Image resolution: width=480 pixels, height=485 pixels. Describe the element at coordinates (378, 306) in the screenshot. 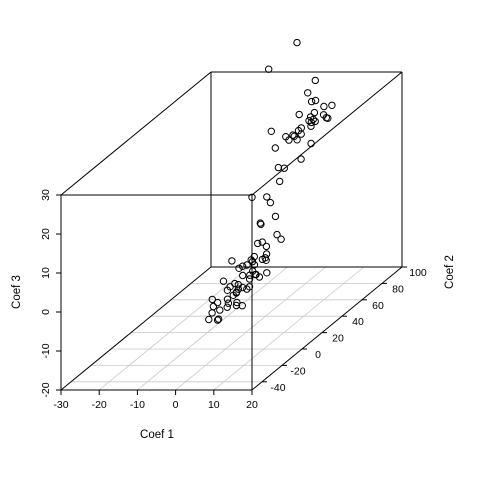

I see `y-tick-label: 60` at that location.